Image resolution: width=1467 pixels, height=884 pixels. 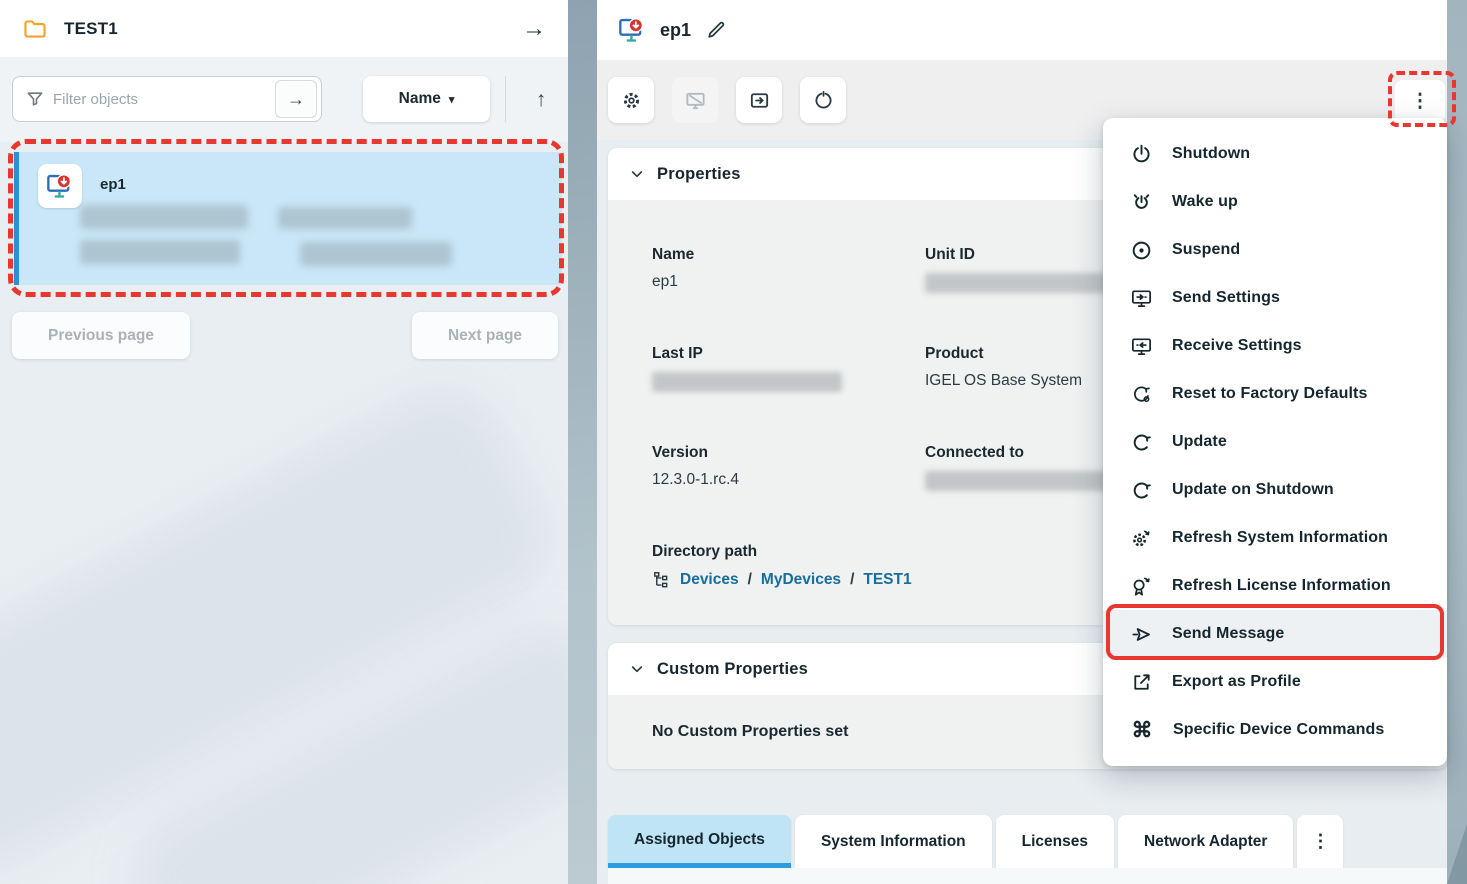 I want to click on menu-item-label: Send Settings, so click(x=1226, y=297).